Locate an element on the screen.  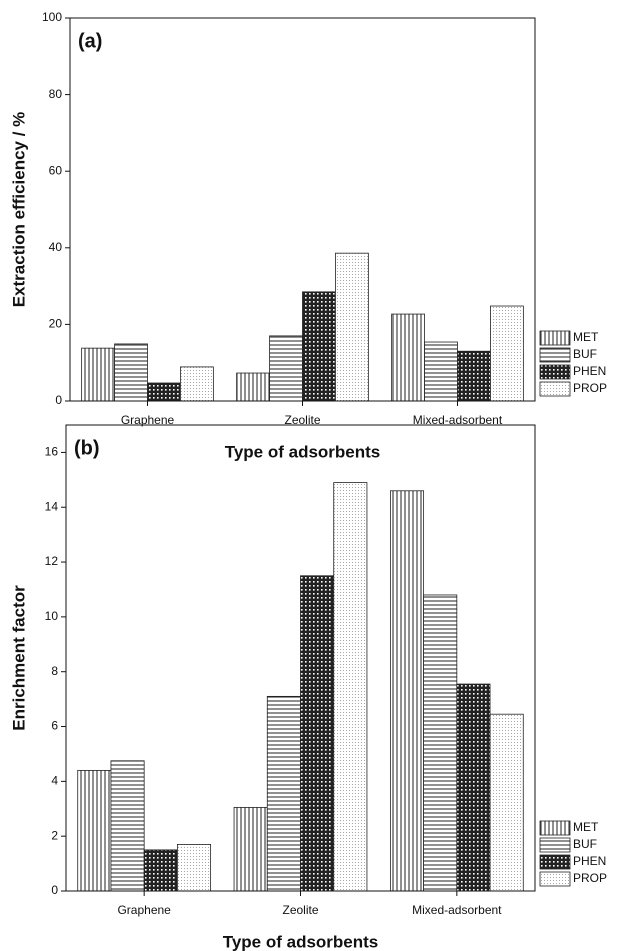
y-tick-label: 14 is located at coordinates (52, 506).